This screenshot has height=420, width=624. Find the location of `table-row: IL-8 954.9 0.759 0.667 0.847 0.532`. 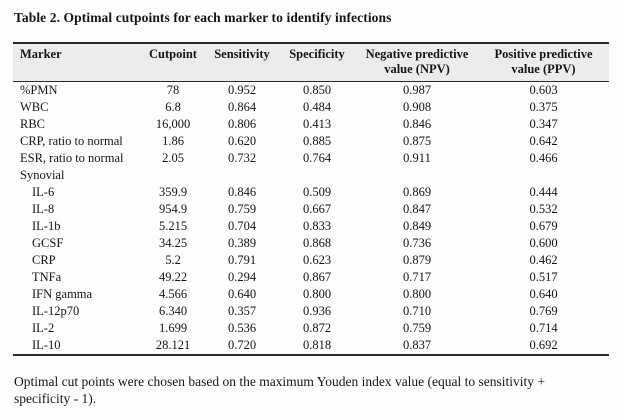

table-row: IL-8 954.9 0.759 0.667 0.847 0.532 is located at coordinates (311, 209).